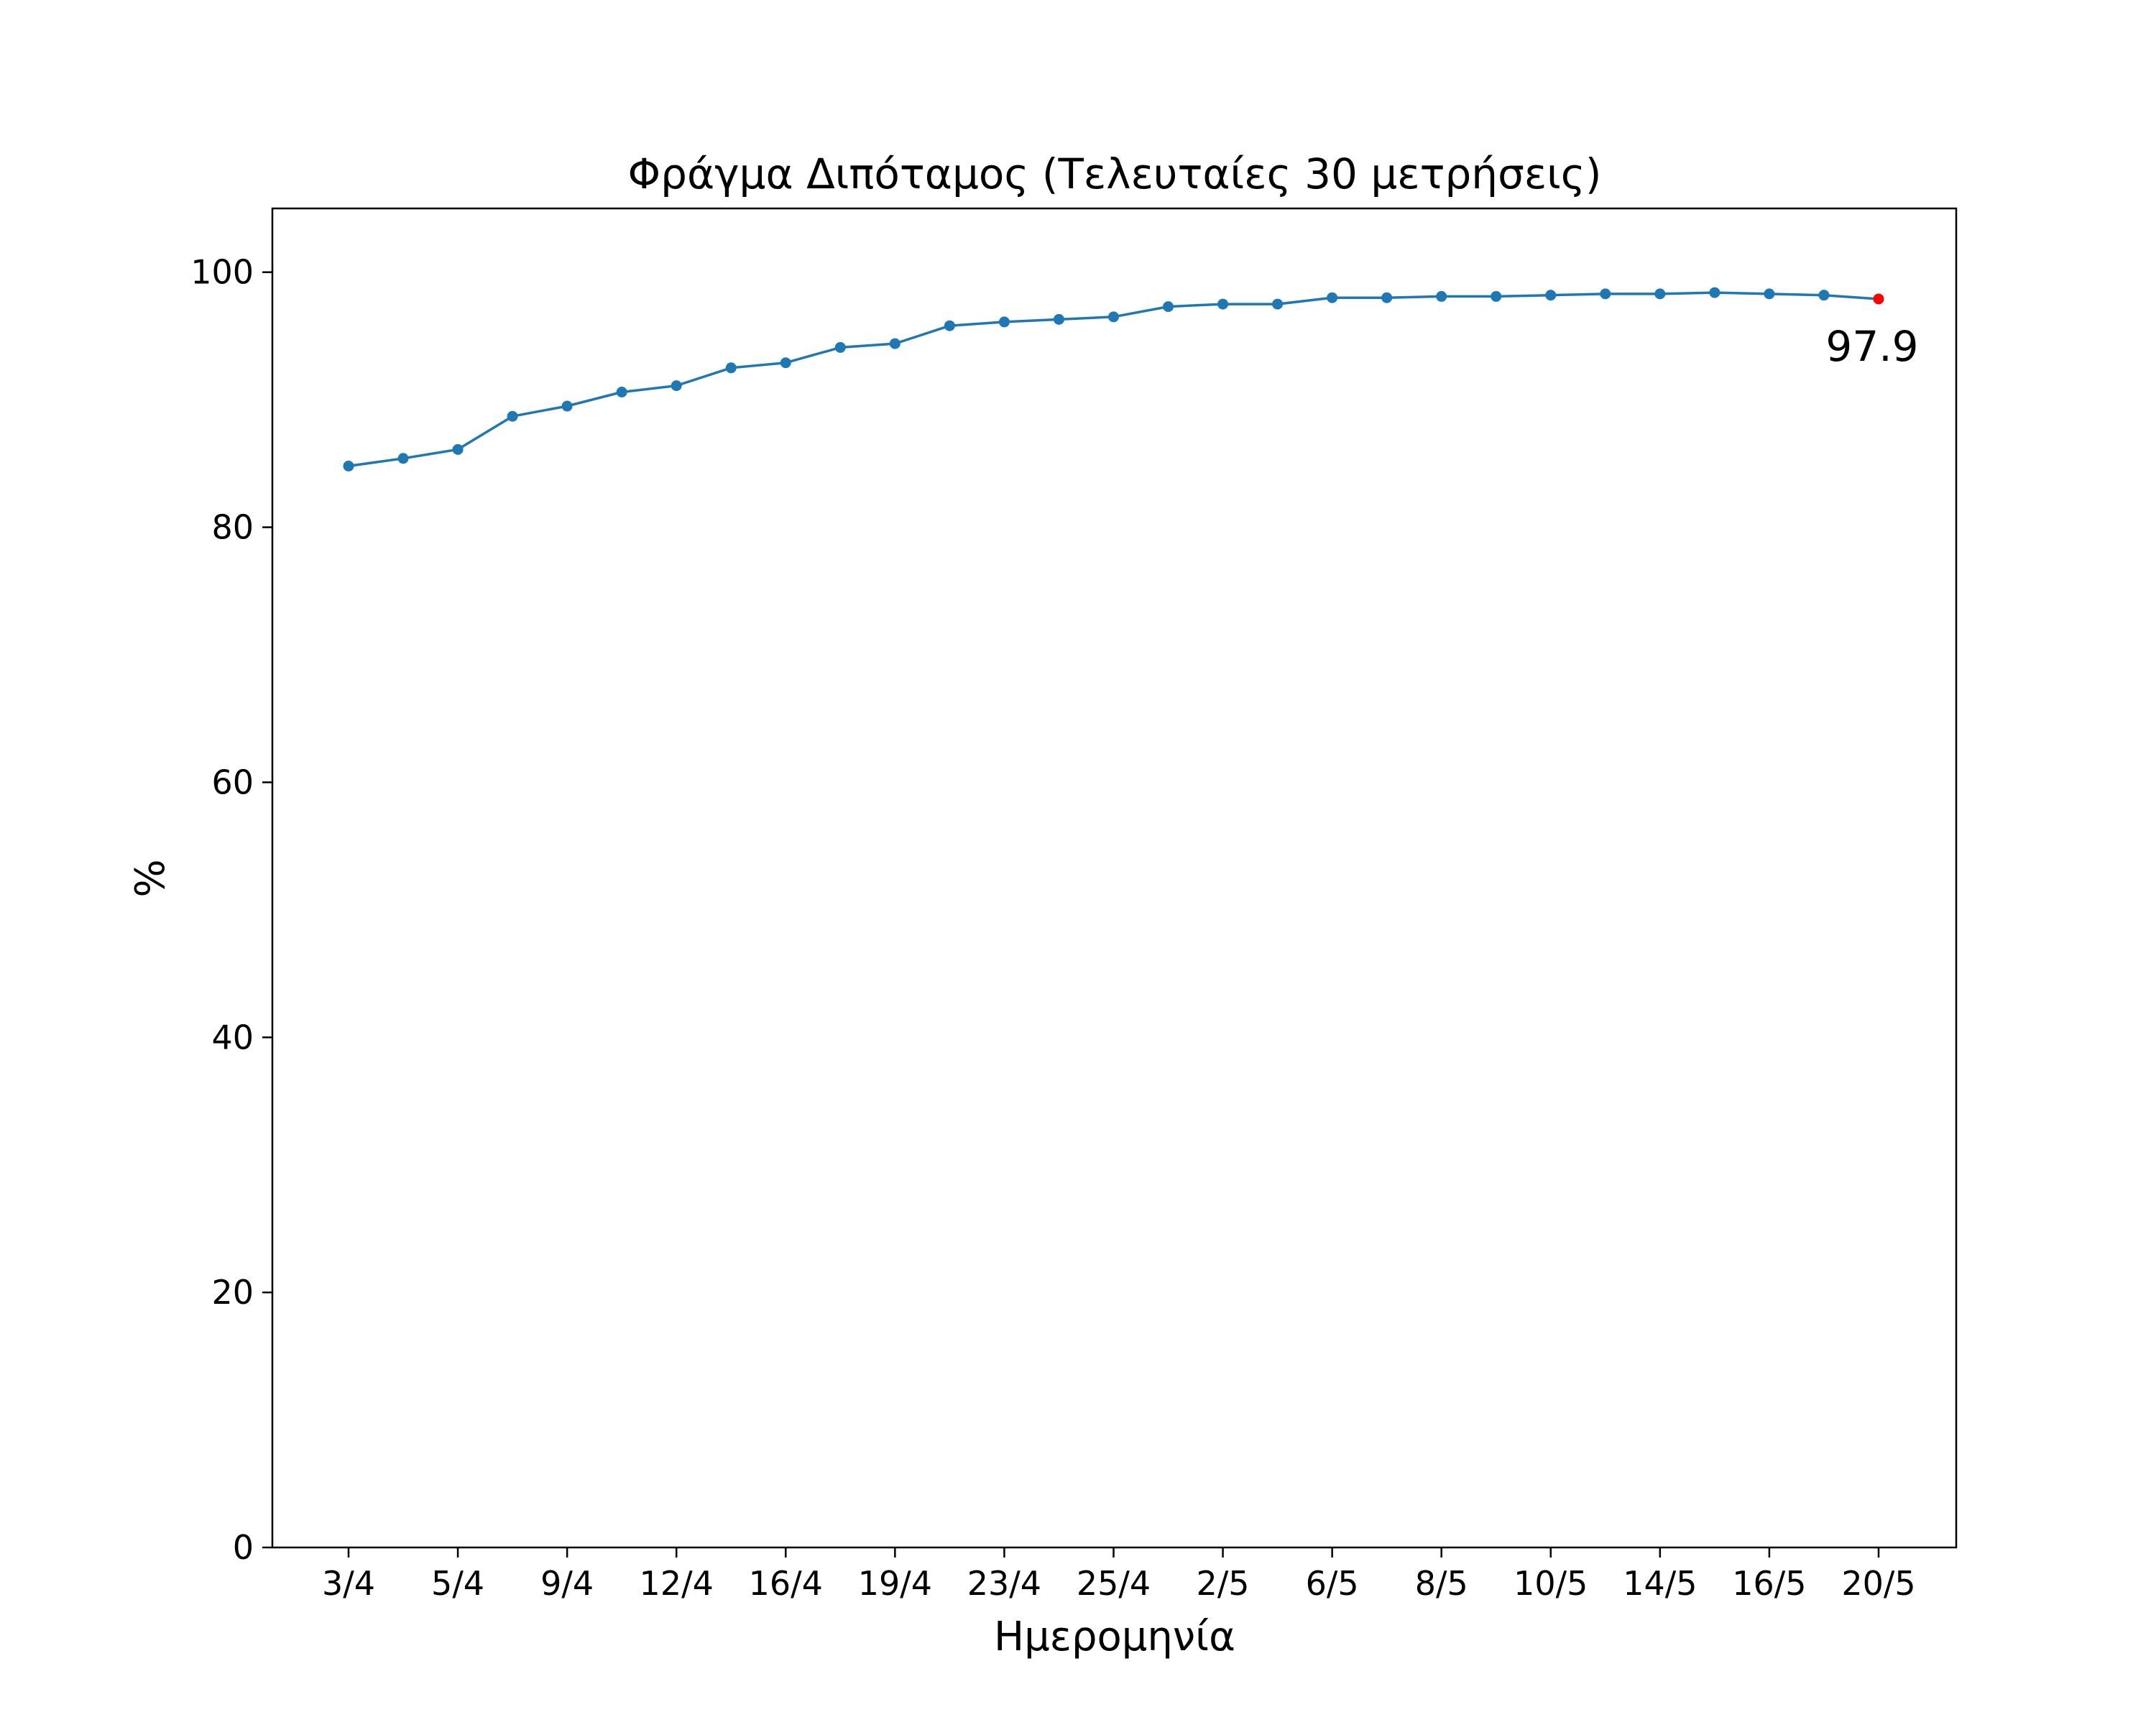 Image resolution: width=2156 pixels, height=1725 pixels. I want to click on x-tick-label: 16/5, so click(1769, 1583).